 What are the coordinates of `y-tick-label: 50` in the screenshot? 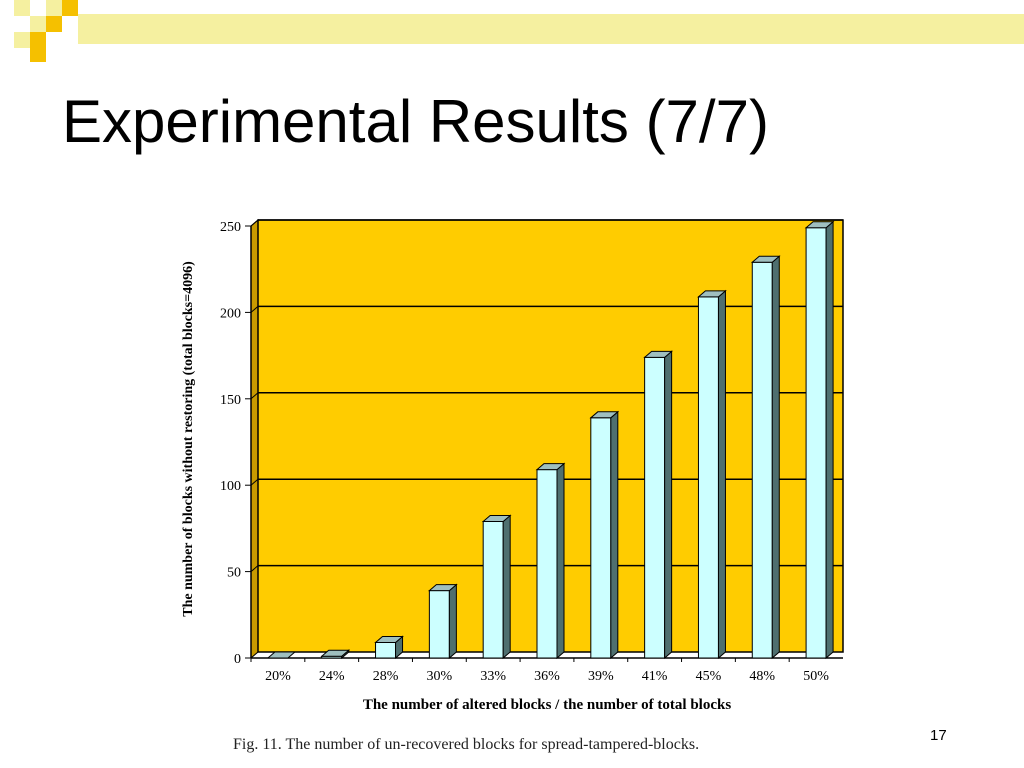 It's located at (234, 573).